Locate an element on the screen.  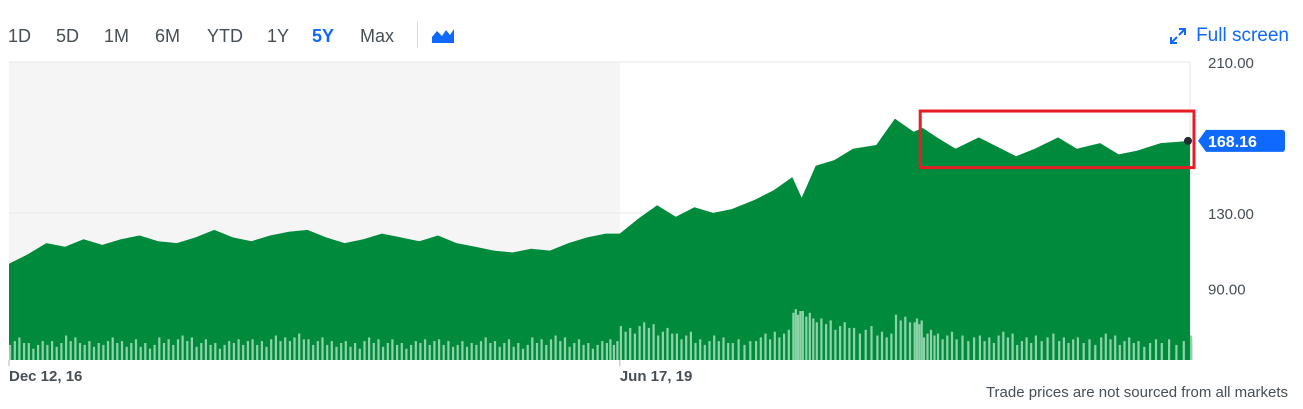
last-price-dot is located at coordinates (1188, 140).